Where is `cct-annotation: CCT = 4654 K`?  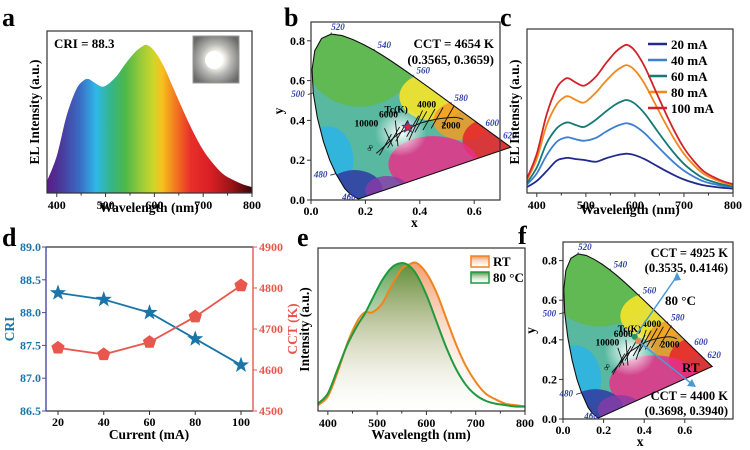 cct-annotation: CCT = 4654 K is located at coordinates (454, 43).